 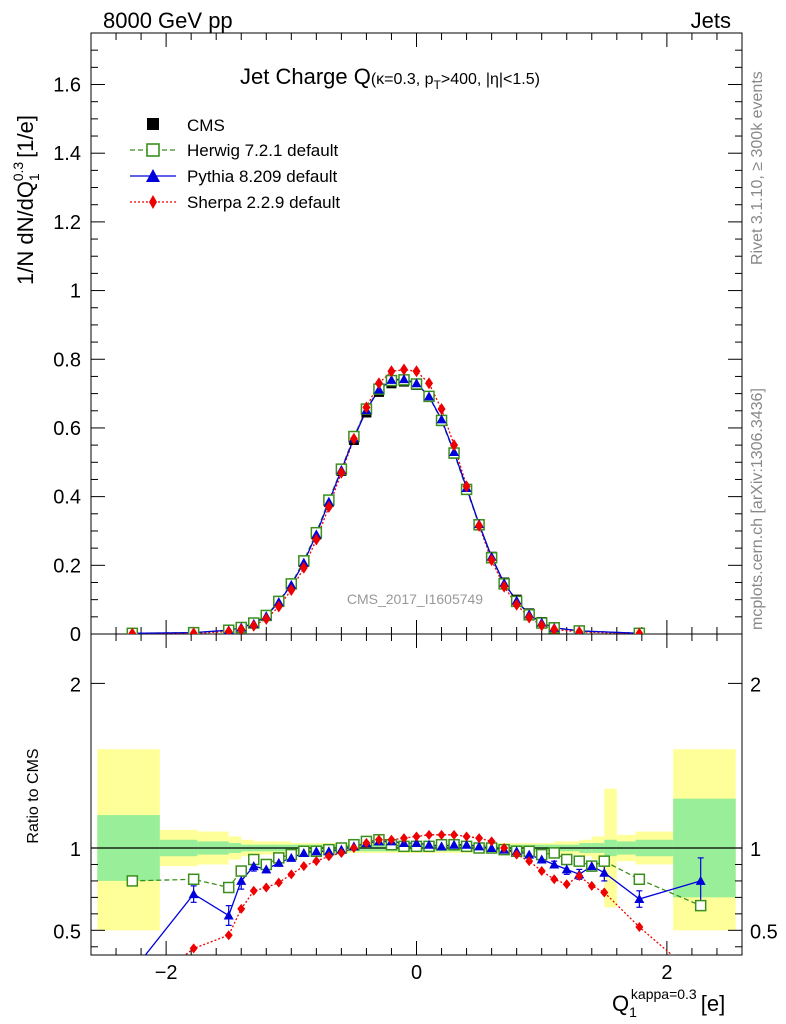 What do you see at coordinates (67, 86) in the screenshot?
I see `y-tick-label-main: 1.6` at bounding box center [67, 86].